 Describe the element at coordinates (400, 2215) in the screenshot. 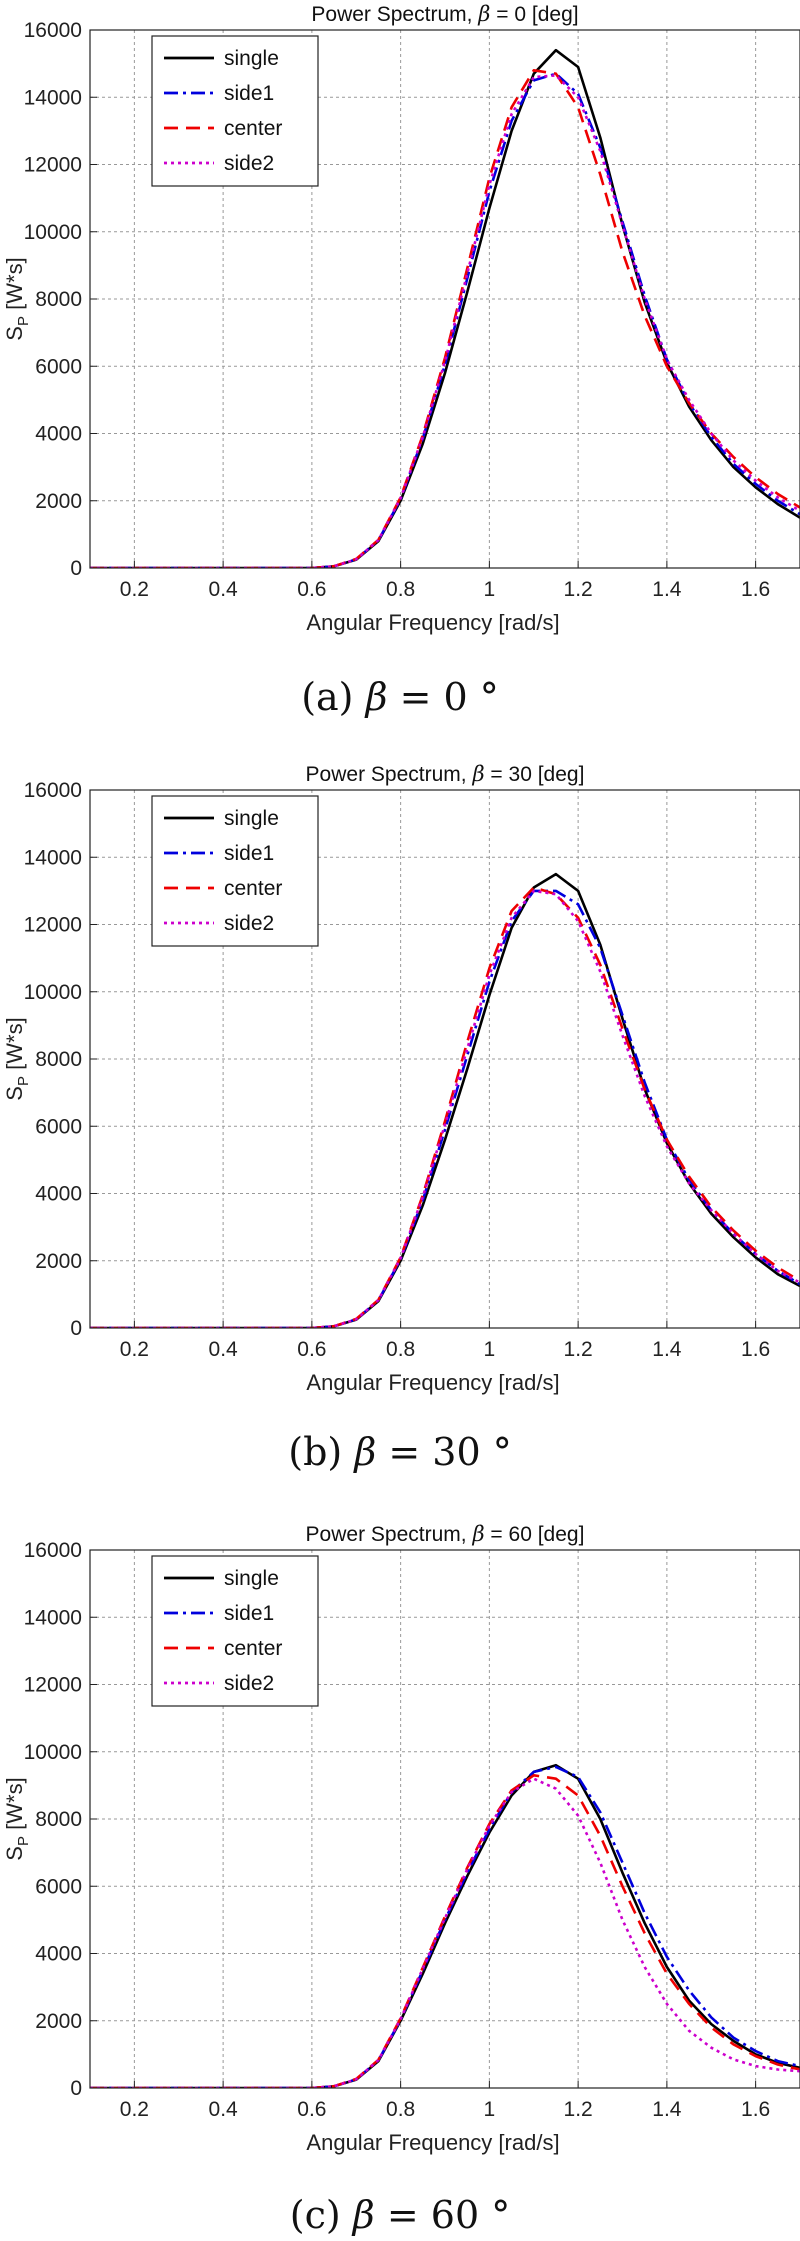

I see `panel-caption: (c) β = 60 °` at that location.